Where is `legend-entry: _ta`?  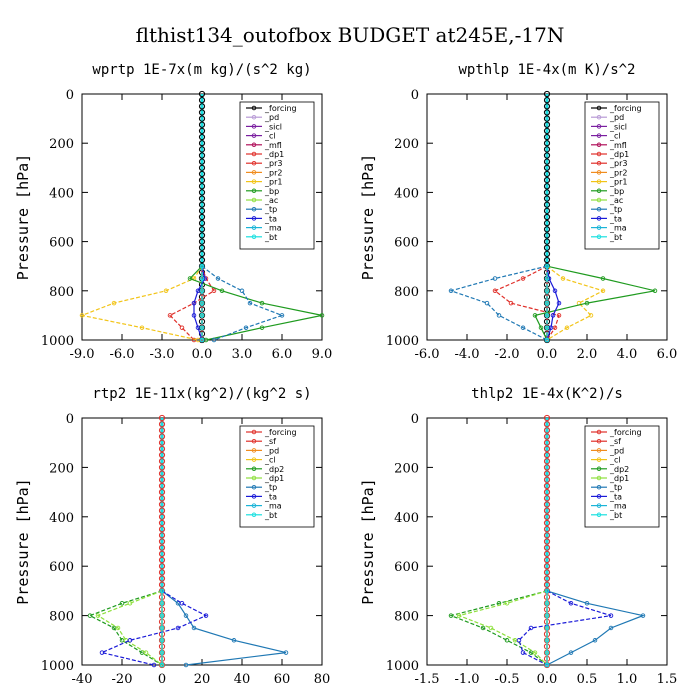
legend-entry: _ta is located at coordinates (615, 218).